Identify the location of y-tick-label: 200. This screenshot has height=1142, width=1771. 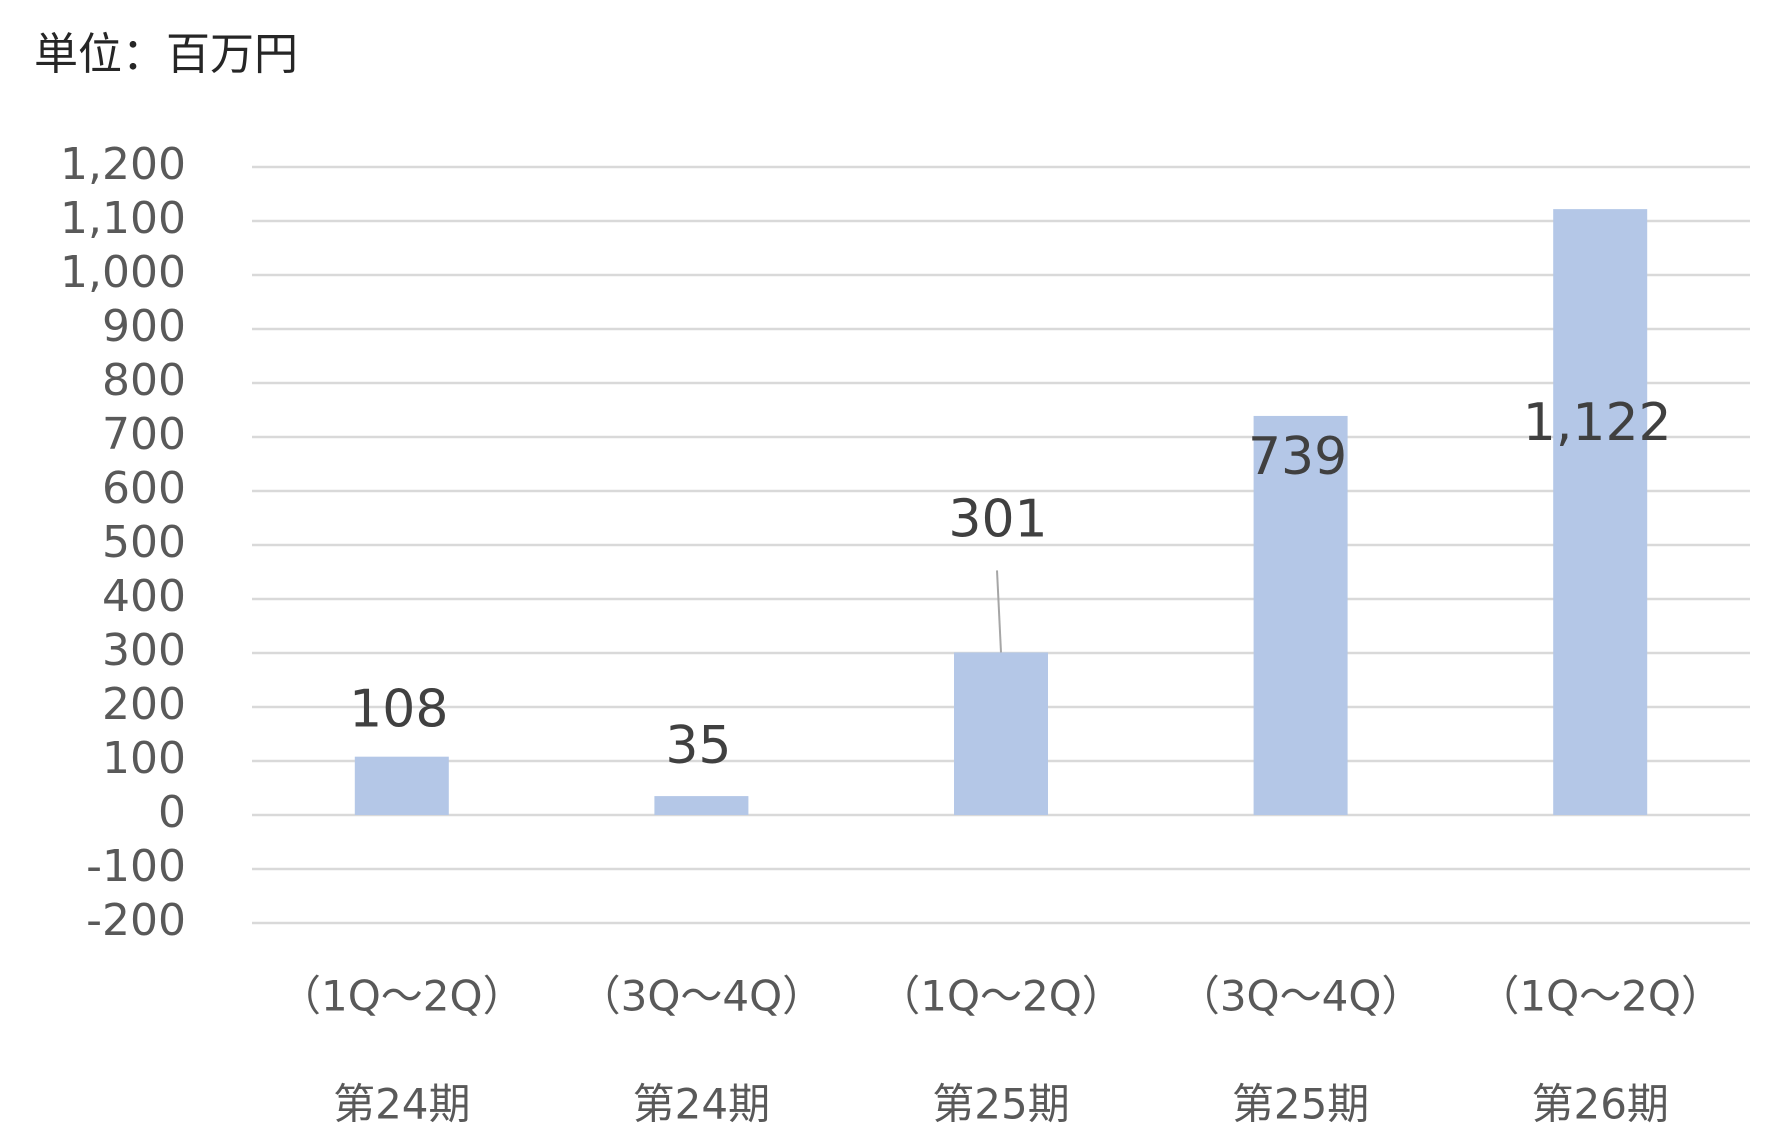
(144, 704).